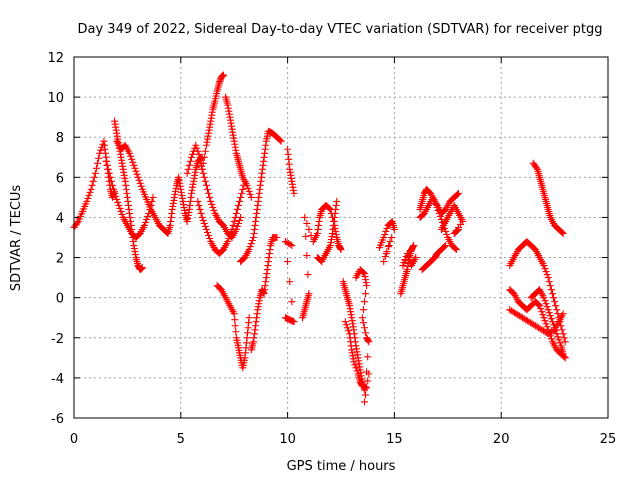  I want to click on y-tick-label: -4, so click(57, 379).